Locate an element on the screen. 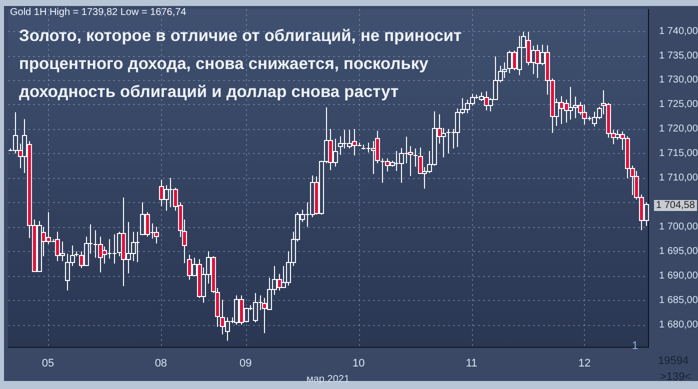  y-tick-label: 1 685,00 is located at coordinates (678, 300).